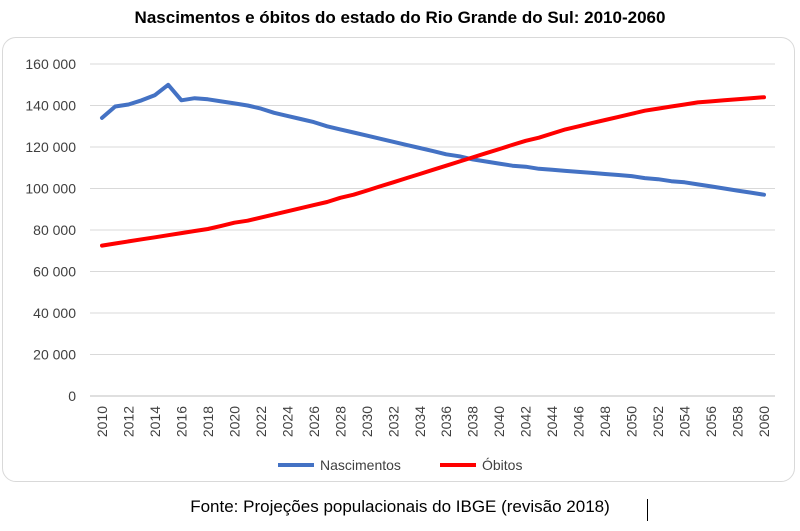  I want to click on x-tick-label: 2042, so click(526, 421).